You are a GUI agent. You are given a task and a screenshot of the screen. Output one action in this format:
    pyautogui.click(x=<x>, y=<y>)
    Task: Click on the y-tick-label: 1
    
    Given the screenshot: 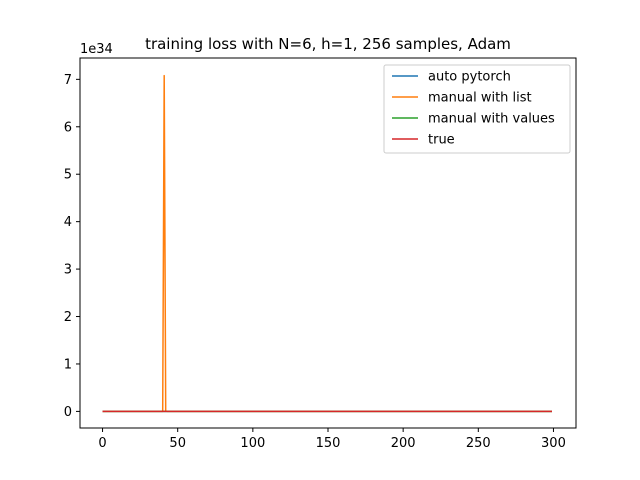 What is the action you would take?
    pyautogui.click(x=68, y=364)
    